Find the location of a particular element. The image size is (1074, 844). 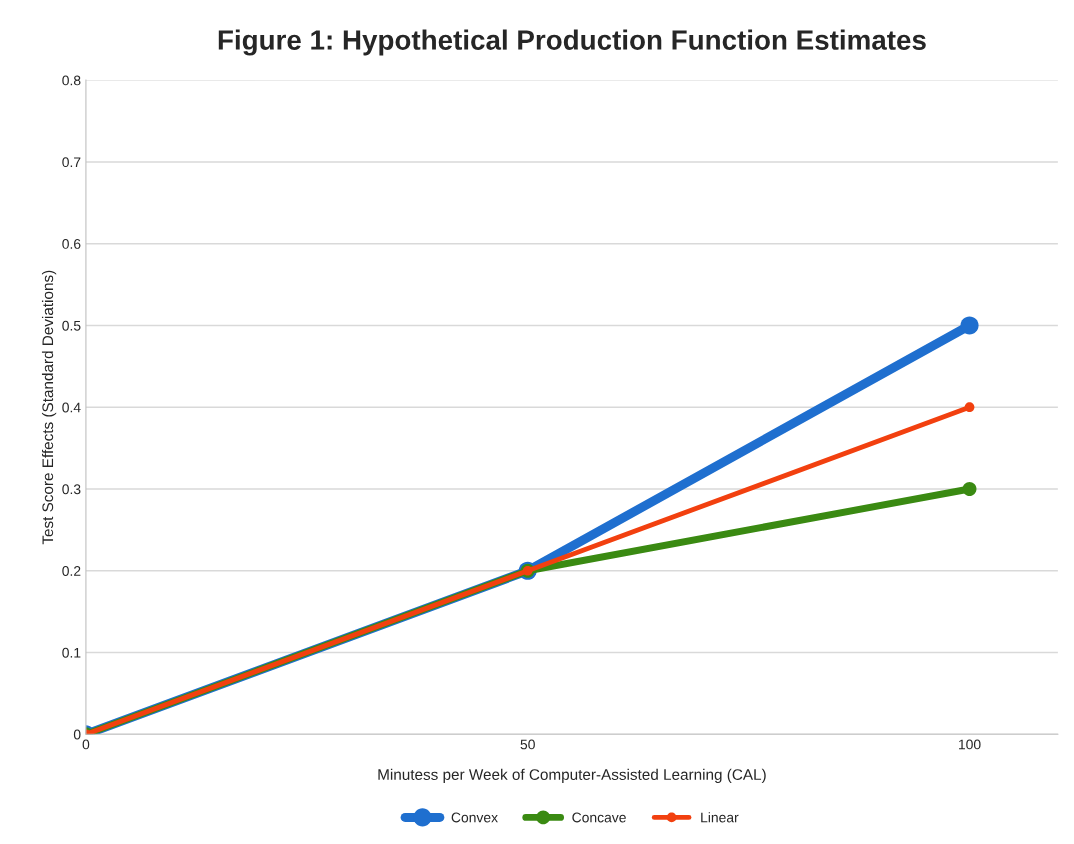

y-tick-label: 0.8 is located at coordinates (71, 80).